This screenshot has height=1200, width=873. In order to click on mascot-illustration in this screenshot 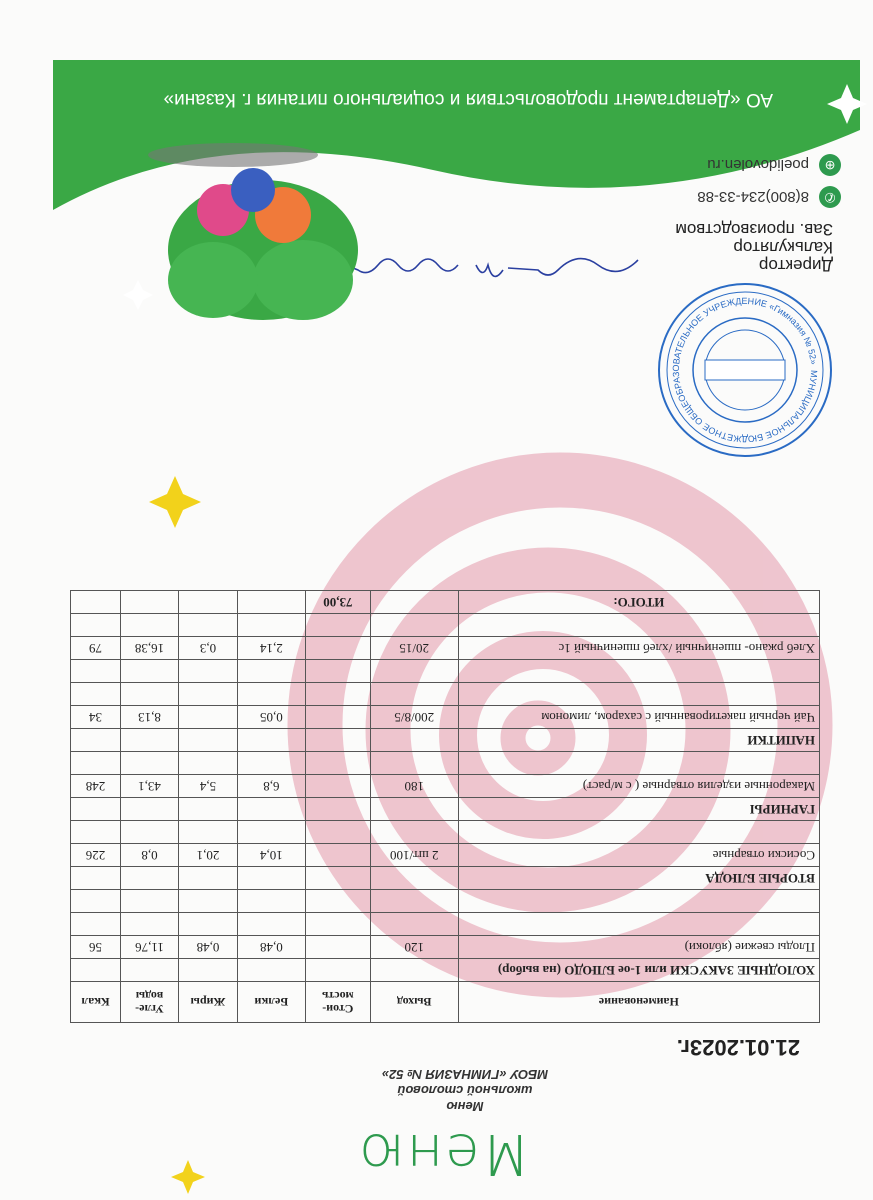, I will do `click(240, 231)`.